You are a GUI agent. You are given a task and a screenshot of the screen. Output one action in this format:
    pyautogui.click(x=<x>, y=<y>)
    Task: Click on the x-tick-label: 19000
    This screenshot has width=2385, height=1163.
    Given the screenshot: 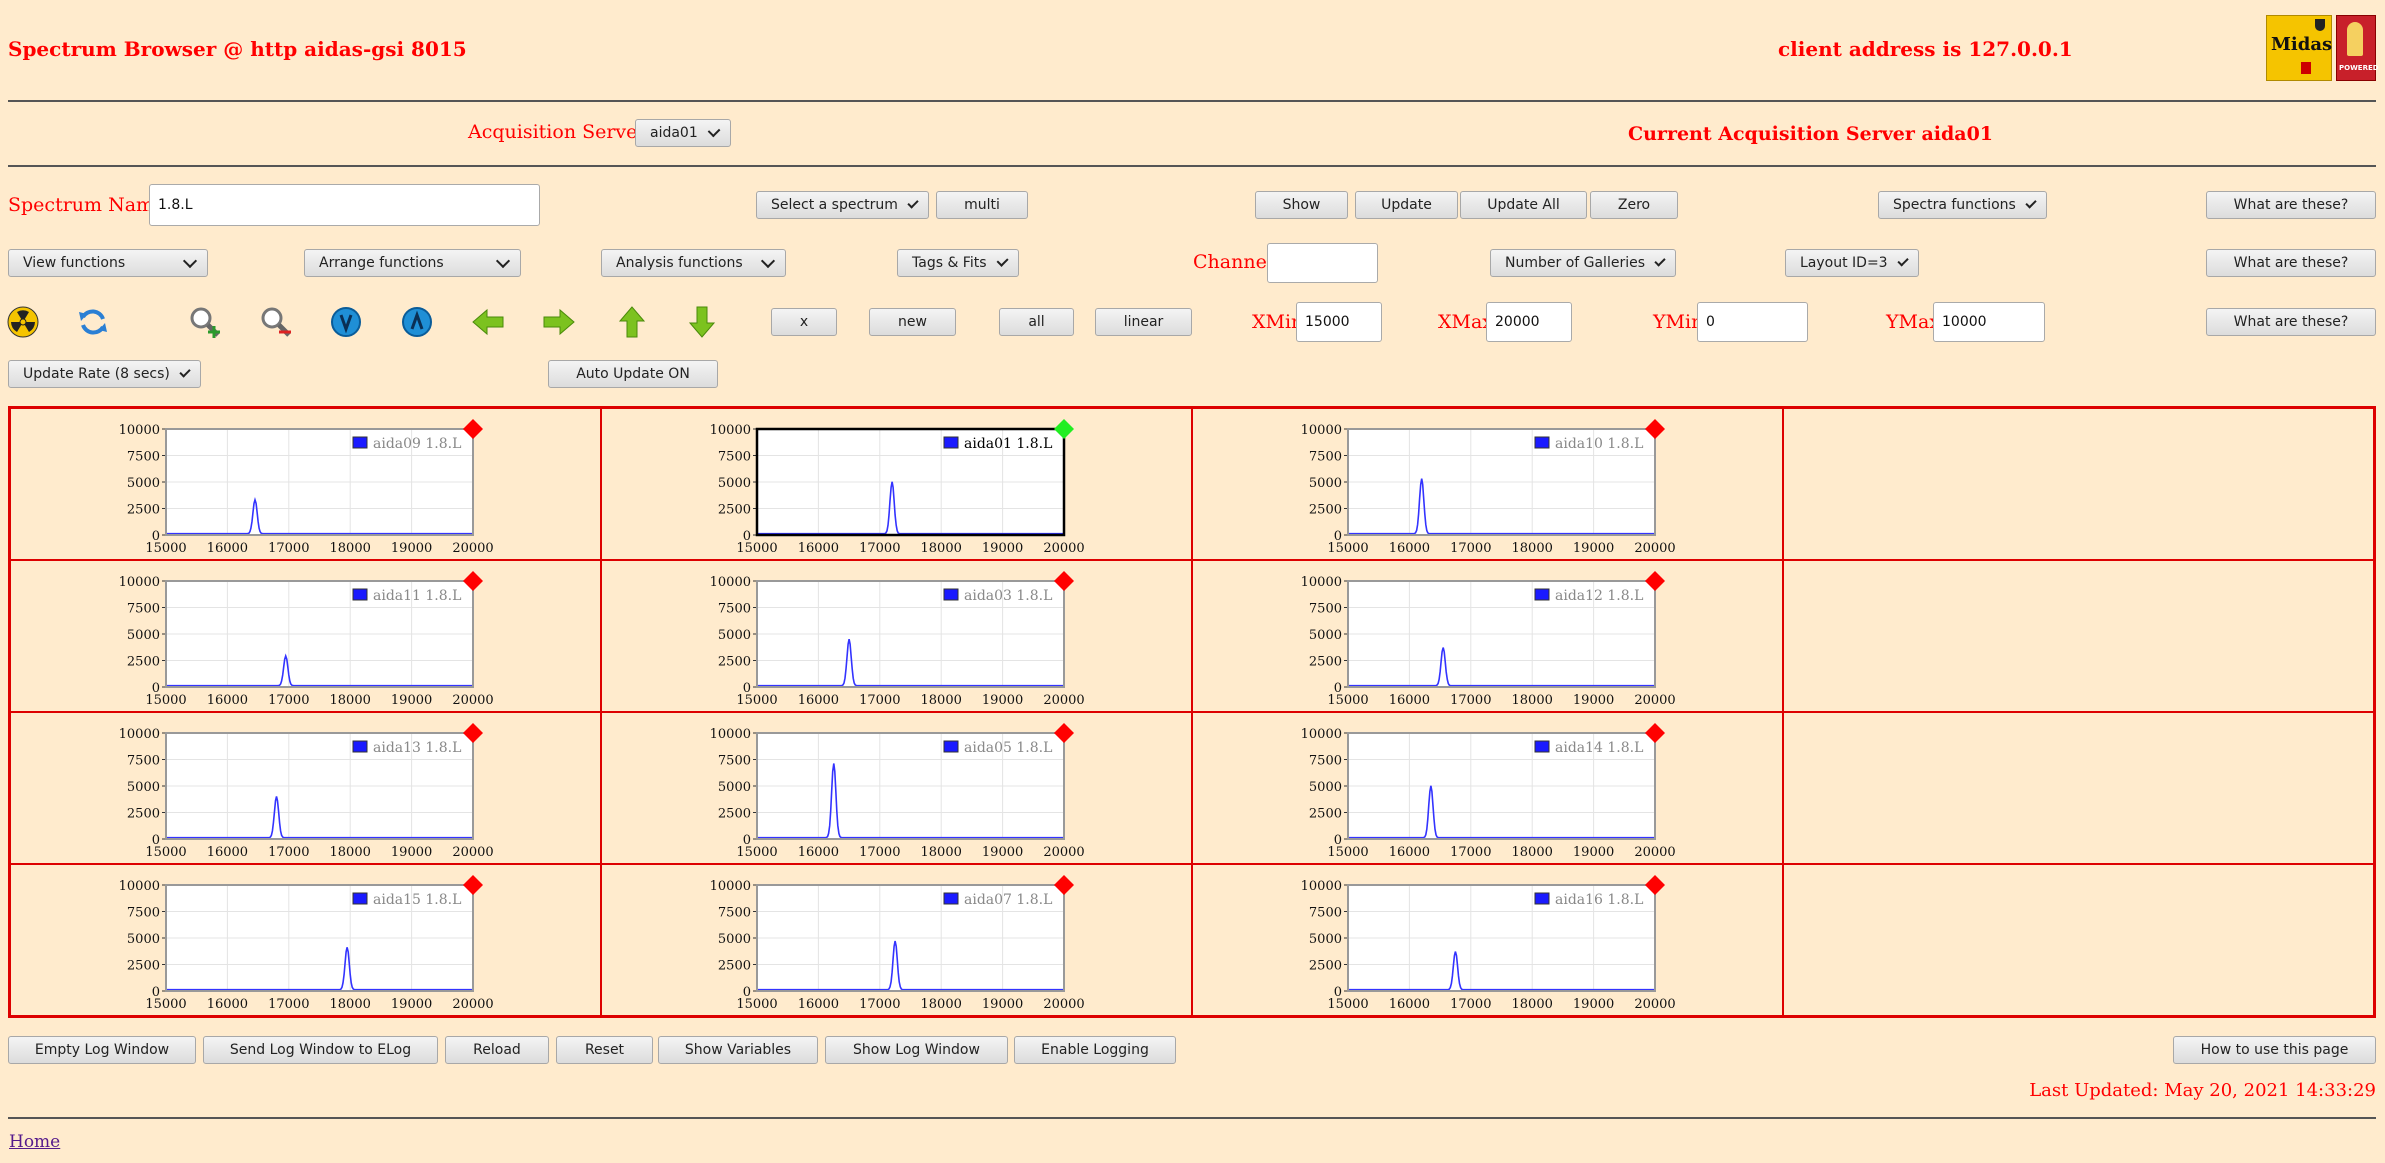 What is the action you would take?
    pyautogui.click(x=411, y=1004)
    